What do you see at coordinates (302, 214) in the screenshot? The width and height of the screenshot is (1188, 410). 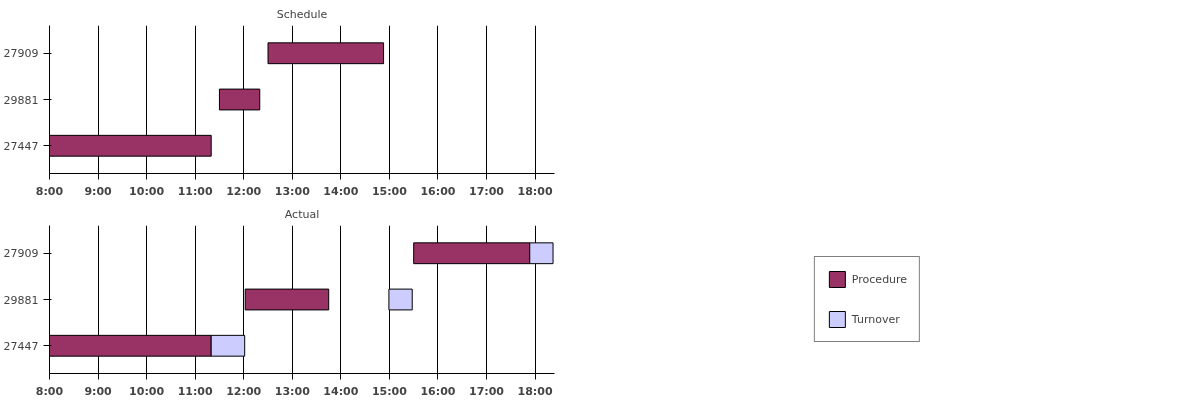 I see `chart-title: Actual` at bounding box center [302, 214].